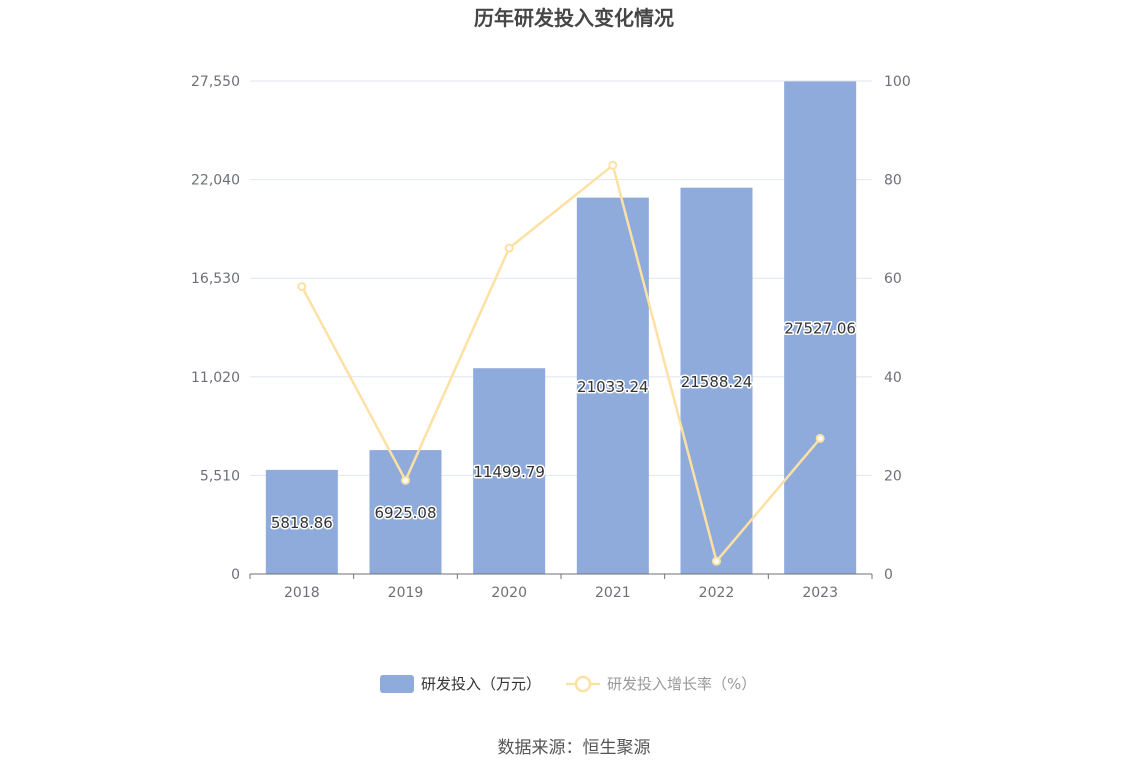 Image resolution: width=1148 pixels, height=776 pixels. I want to click on source-note: 数据来源：恒生聚源, so click(574, 748).